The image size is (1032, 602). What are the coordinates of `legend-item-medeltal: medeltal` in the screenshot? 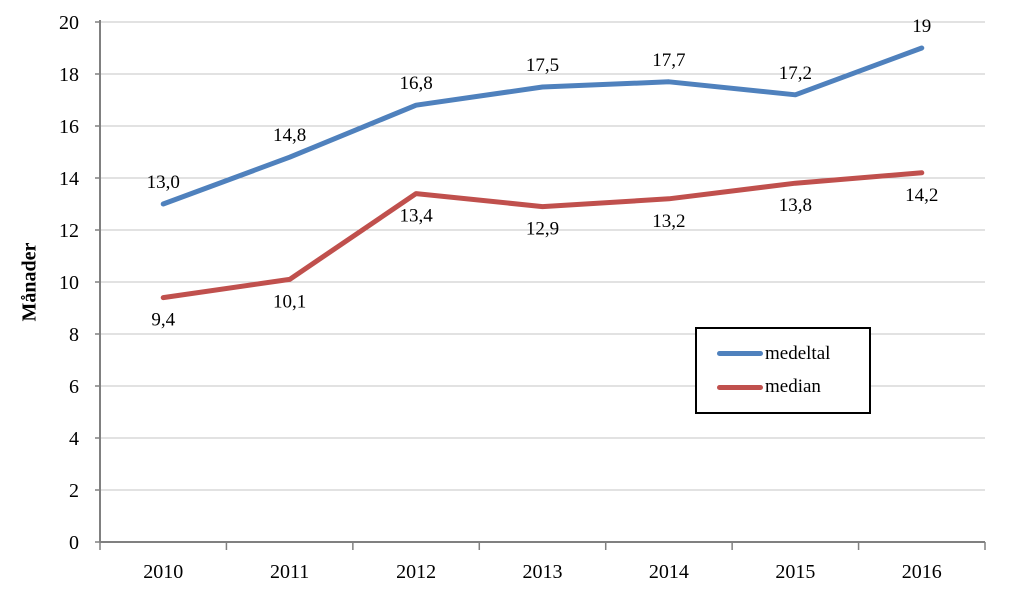 It's located at (793, 354).